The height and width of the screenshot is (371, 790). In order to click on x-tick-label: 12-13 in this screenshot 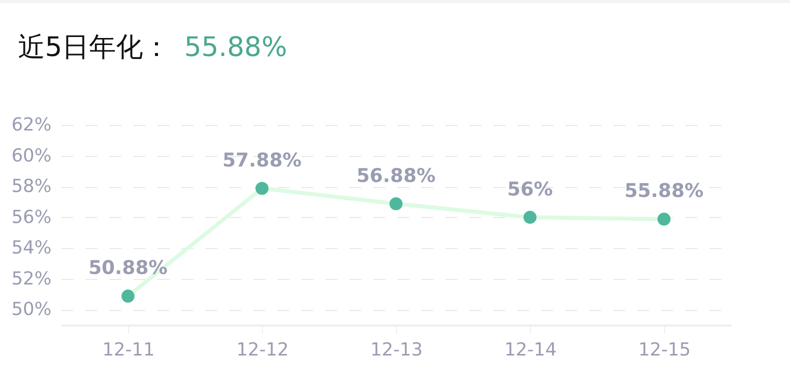, I will do `click(396, 350)`.